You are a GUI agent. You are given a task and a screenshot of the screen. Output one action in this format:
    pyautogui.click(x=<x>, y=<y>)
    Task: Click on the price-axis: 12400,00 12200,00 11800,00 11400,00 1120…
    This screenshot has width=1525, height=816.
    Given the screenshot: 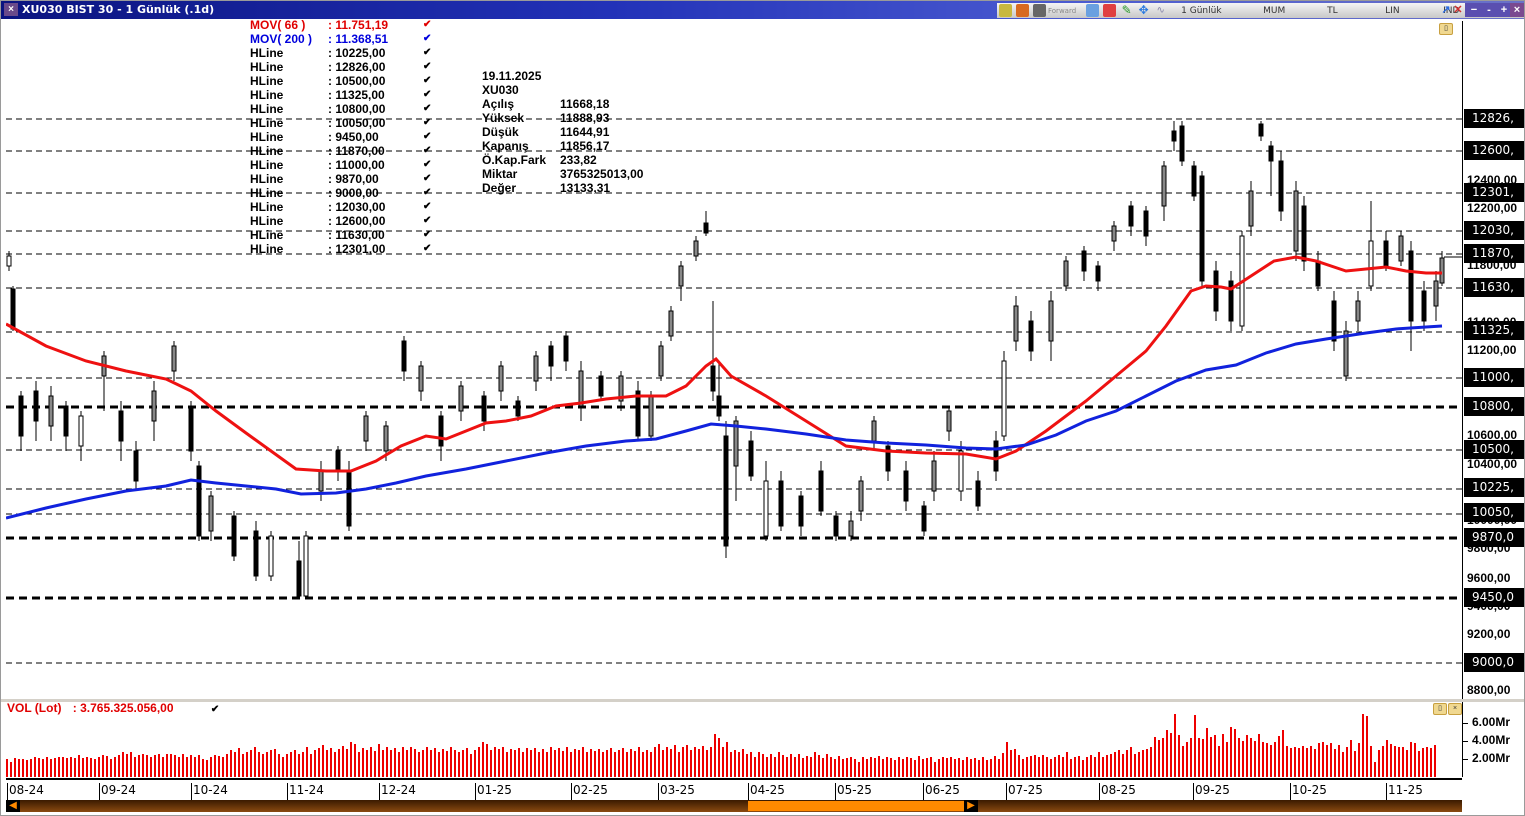 What is the action you would take?
    pyautogui.click(x=1493, y=360)
    